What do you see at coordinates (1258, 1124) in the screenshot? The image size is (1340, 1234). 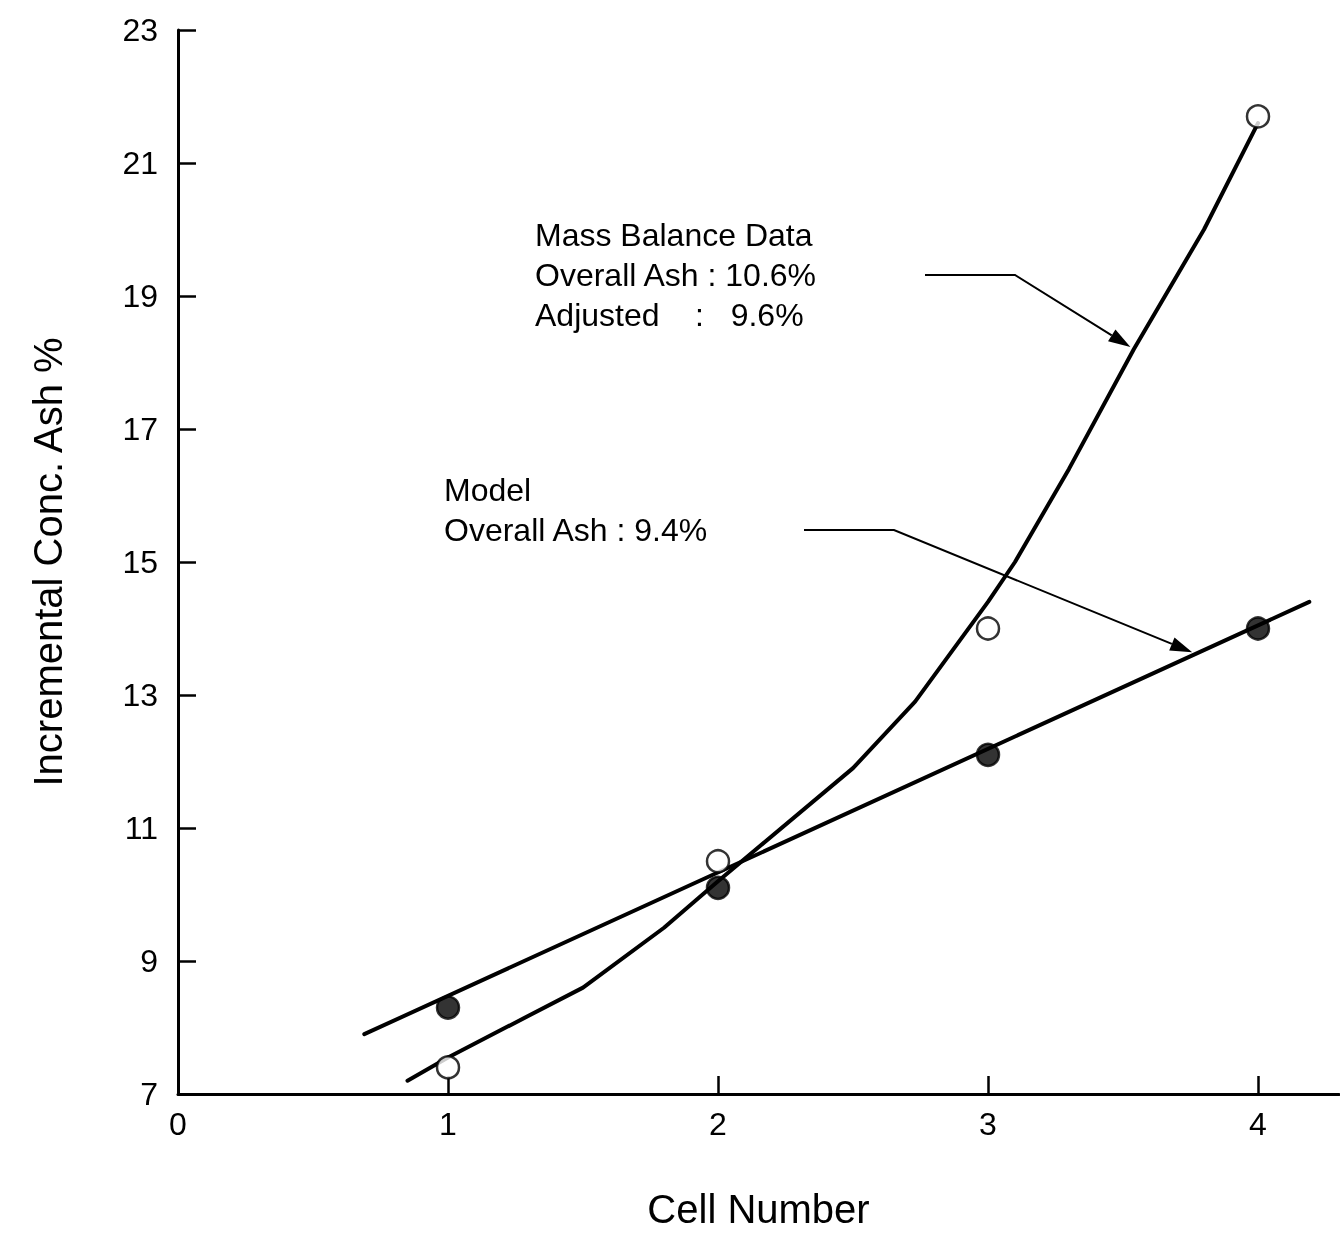 I see `x-tick-label: 4` at bounding box center [1258, 1124].